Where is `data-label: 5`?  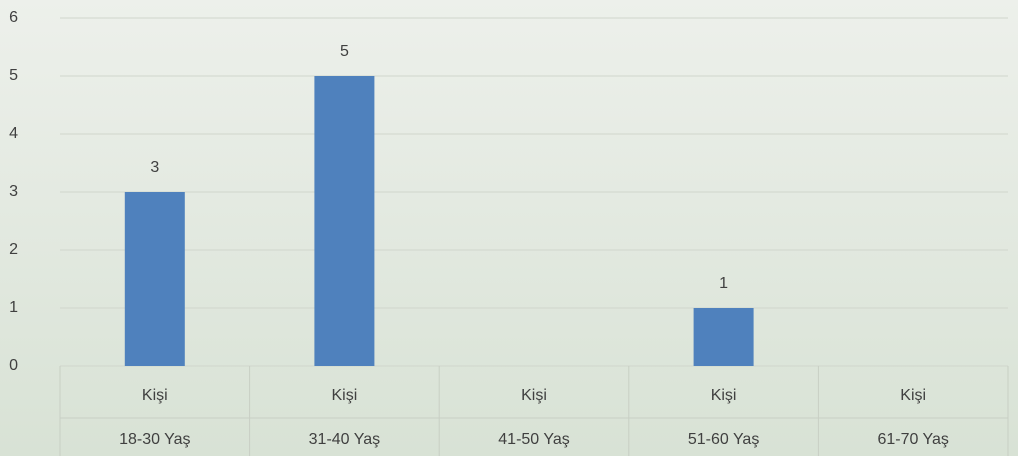 data-label: 5 is located at coordinates (344, 51).